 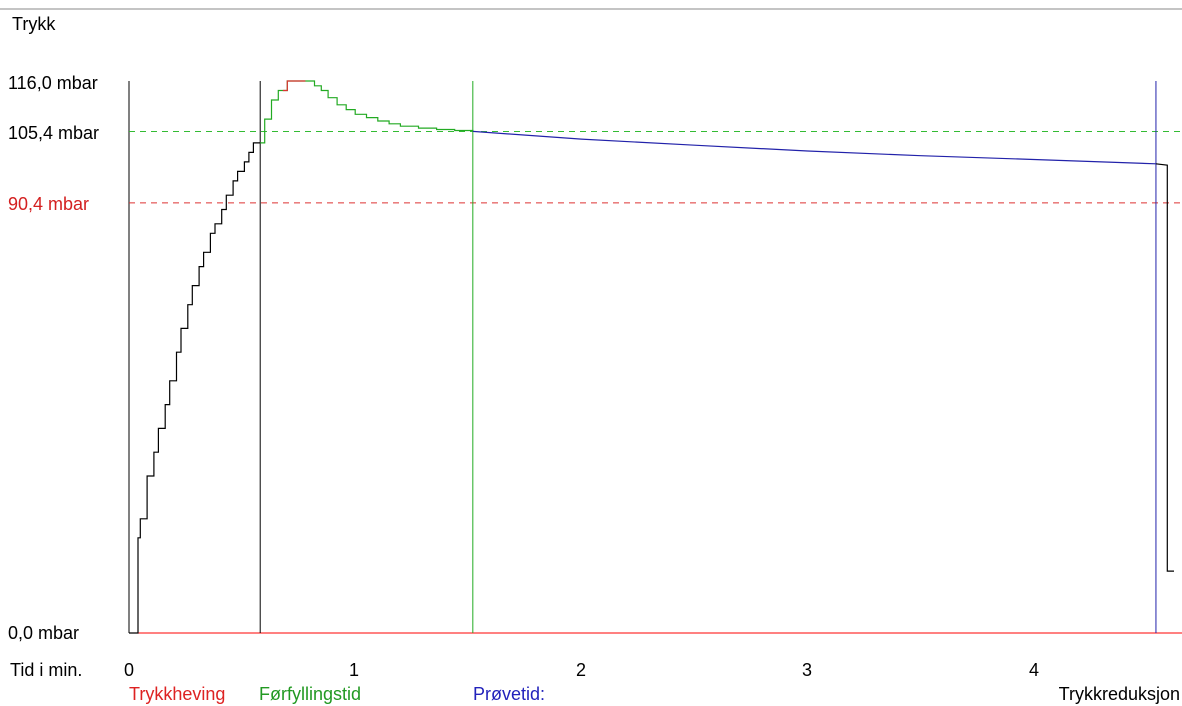 What do you see at coordinates (43, 633) in the screenshot?
I see `y-tick-label-0: 0,0 mbar` at bounding box center [43, 633].